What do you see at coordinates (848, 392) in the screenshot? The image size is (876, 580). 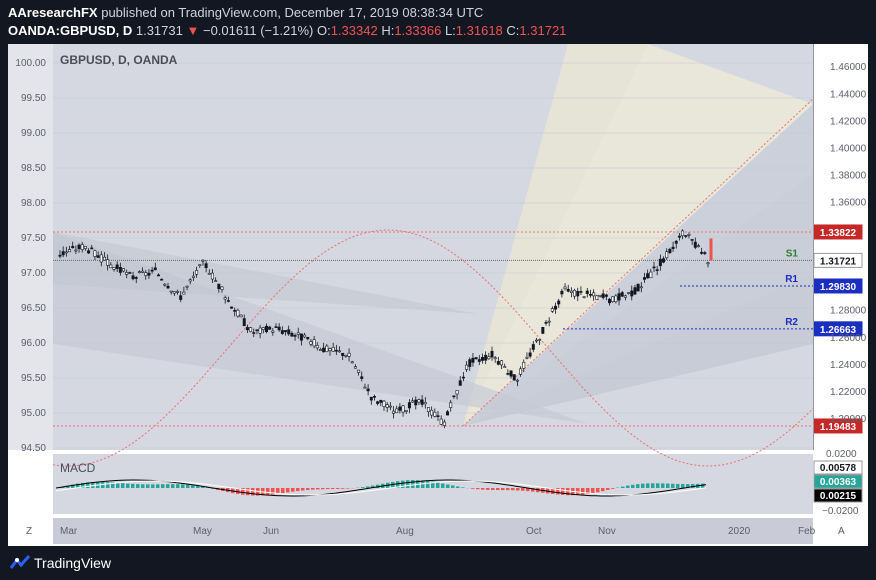 I see `right-axis-tick: 1.22000` at bounding box center [848, 392].